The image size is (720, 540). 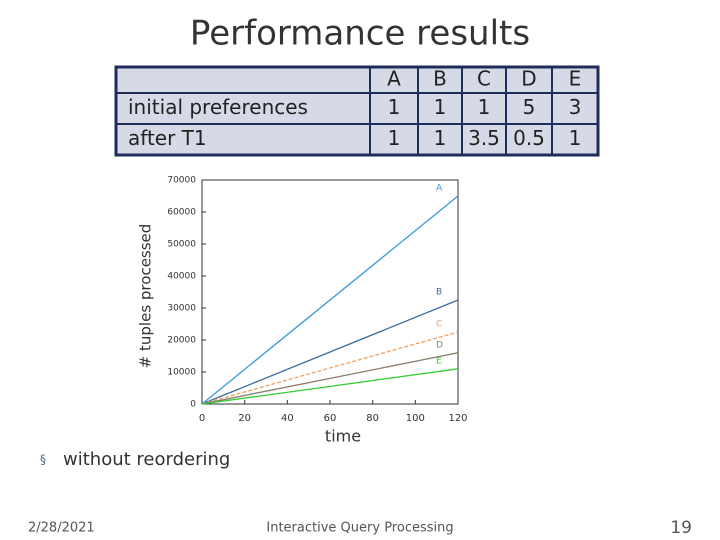 What do you see at coordinates (415, 418) in the screenshot?
I see `x-tick-label: 100` at bounding box center [415, 418].